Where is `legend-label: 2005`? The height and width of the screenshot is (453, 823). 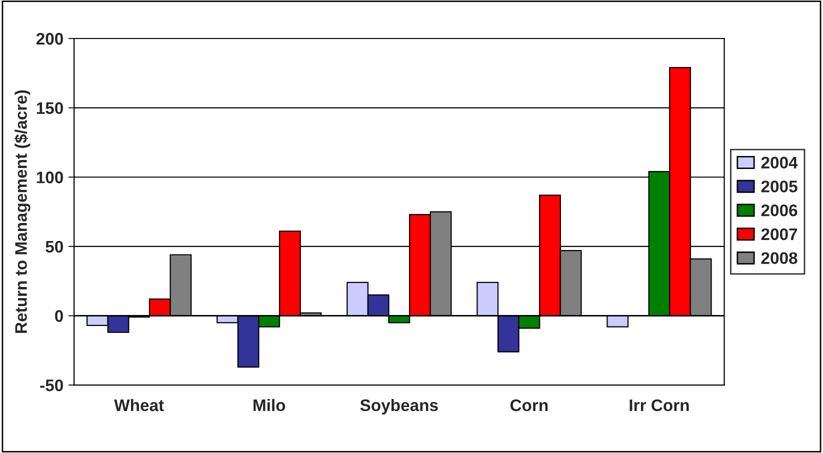 legend-label: 2005 is located at coordinates (779, 186).